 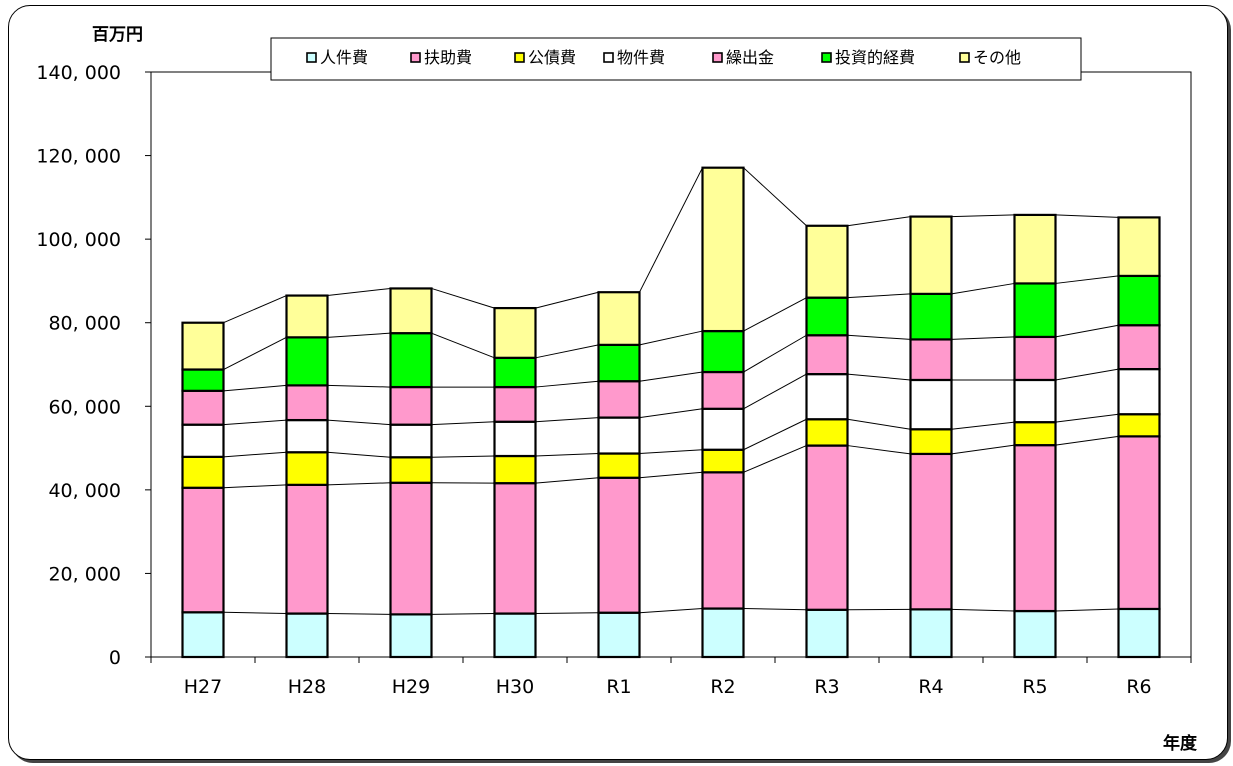 What do you see at coordinates (826, 687) in the screenshot?
I see `x-tick-label: R3` at bounding box center [826, 687].